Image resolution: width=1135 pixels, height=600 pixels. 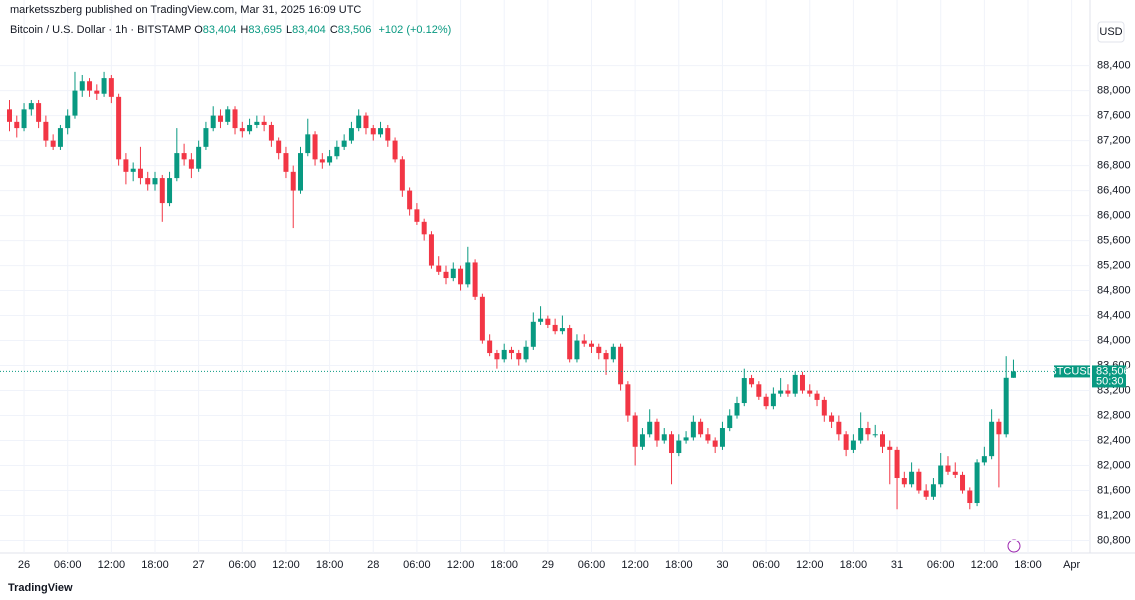 I want to click on ohlc-key: L, so click(x=289, y=30).